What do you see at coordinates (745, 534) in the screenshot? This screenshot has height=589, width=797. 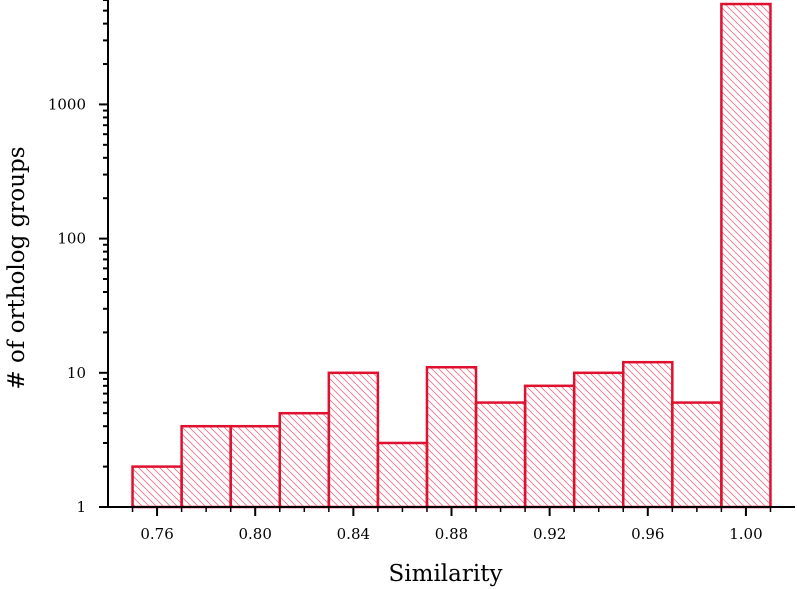 I see `x-tick-label: 1.00` at bounding box center [745, 534].